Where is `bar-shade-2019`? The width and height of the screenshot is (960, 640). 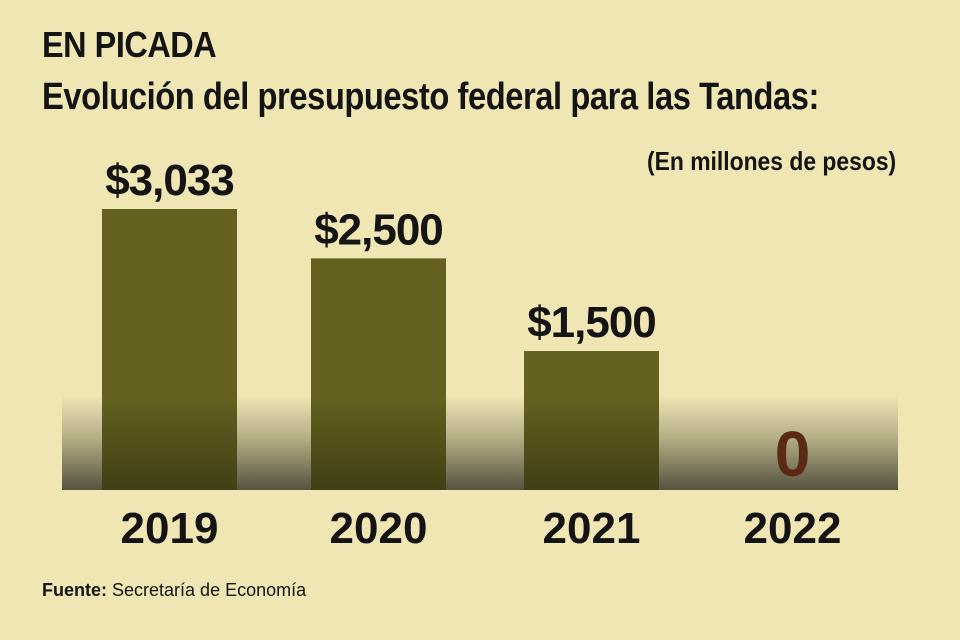
bar-shade-2019 is located at coordinates (169, 442).